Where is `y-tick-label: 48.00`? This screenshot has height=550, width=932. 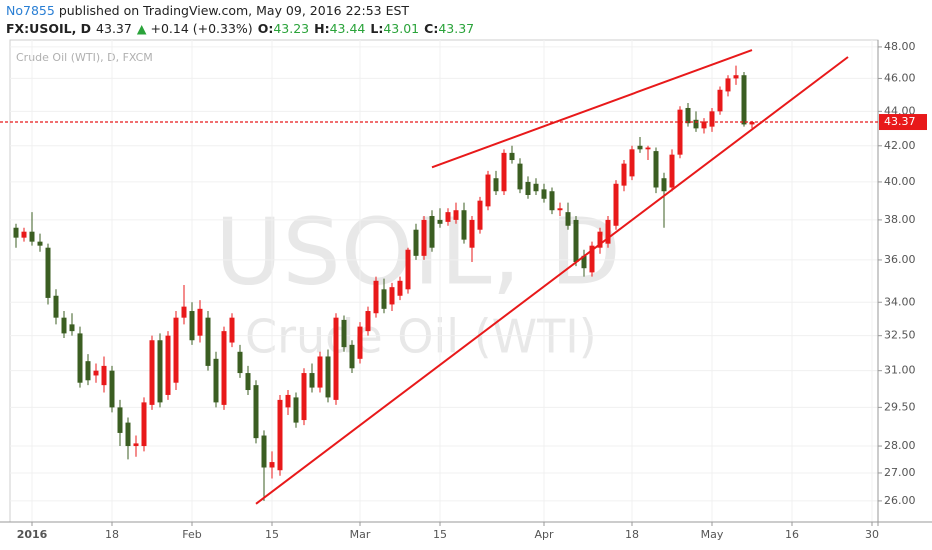 y-tick-label: 48.00 is located at coordinates (900, 46).